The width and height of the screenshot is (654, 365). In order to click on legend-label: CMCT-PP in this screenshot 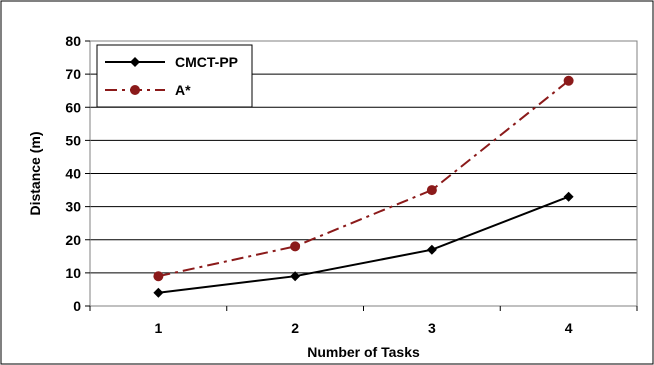, I will do `click(206, 62)`.